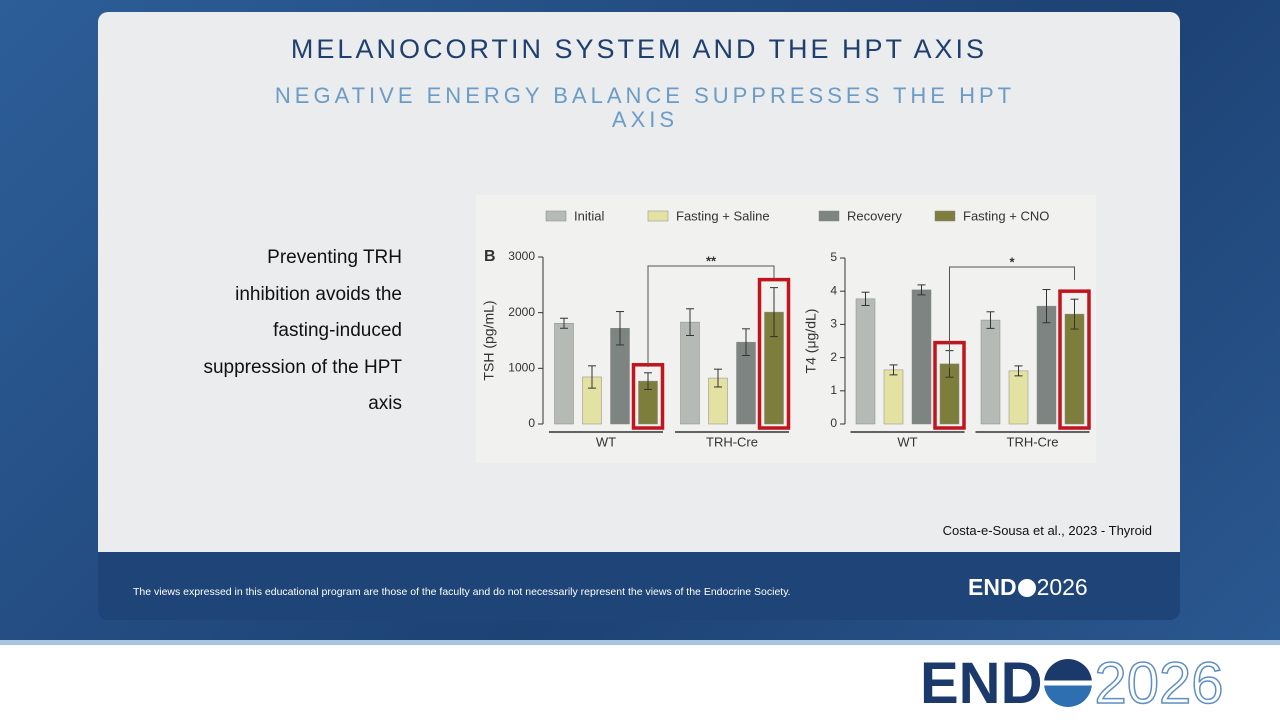 Image resolution: width=1280 pixels, height=720 pixels. What do you see at coordinates (833, 290) in the screenshot?
I see `y-tick-label: 4` at bounding box center [833, 290].